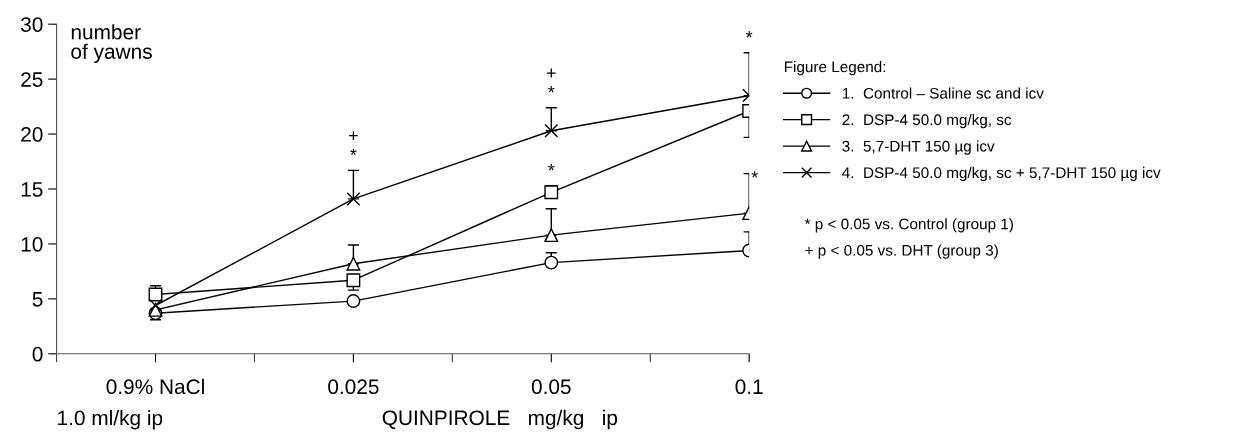 The image size is (1257, 432). Describe the element at coordinates (1001, 174) in the screenshot. I see `legend-label: 4. DSP-4 50.0 mg/kg, sc + 5,7-DHT 150 µg icv` at that location.